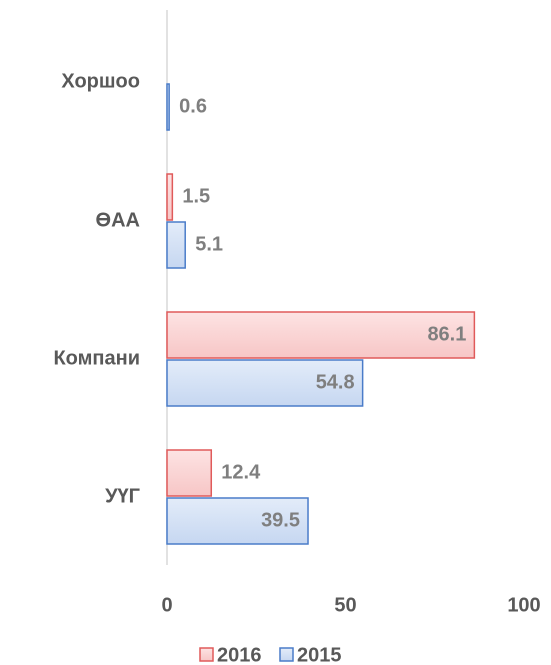 This screenshot has height=665, width=551. What do you see at coordinates (241, 472) in the screenshot?
I see `value-label: 12.4` at bounding box center [241, 472].